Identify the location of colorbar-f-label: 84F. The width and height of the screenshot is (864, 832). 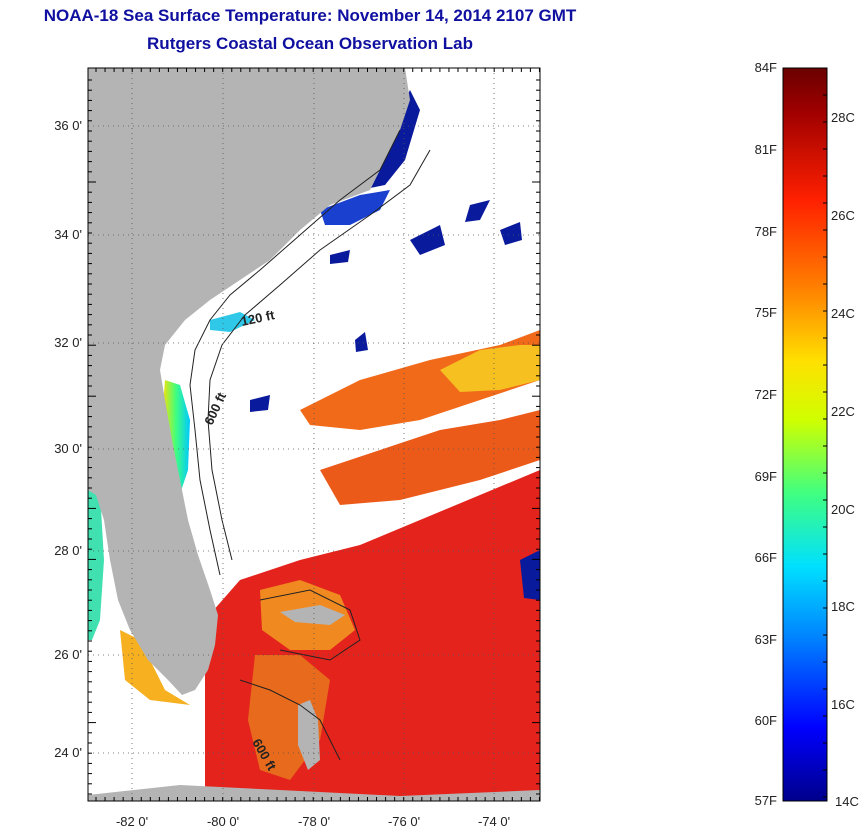
(766, 67).